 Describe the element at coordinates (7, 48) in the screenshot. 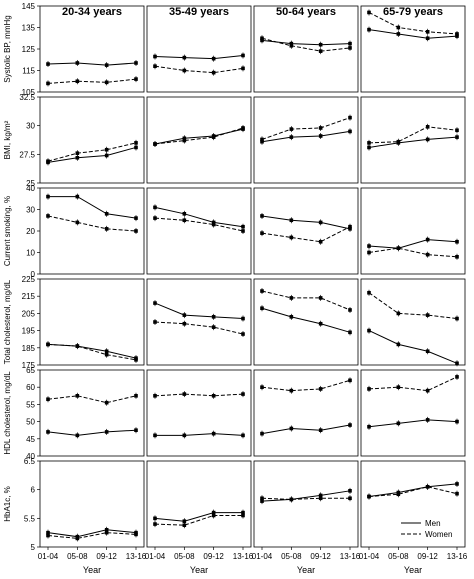

I see `y-axis-label: Systolic BP, mmHg` at that location.